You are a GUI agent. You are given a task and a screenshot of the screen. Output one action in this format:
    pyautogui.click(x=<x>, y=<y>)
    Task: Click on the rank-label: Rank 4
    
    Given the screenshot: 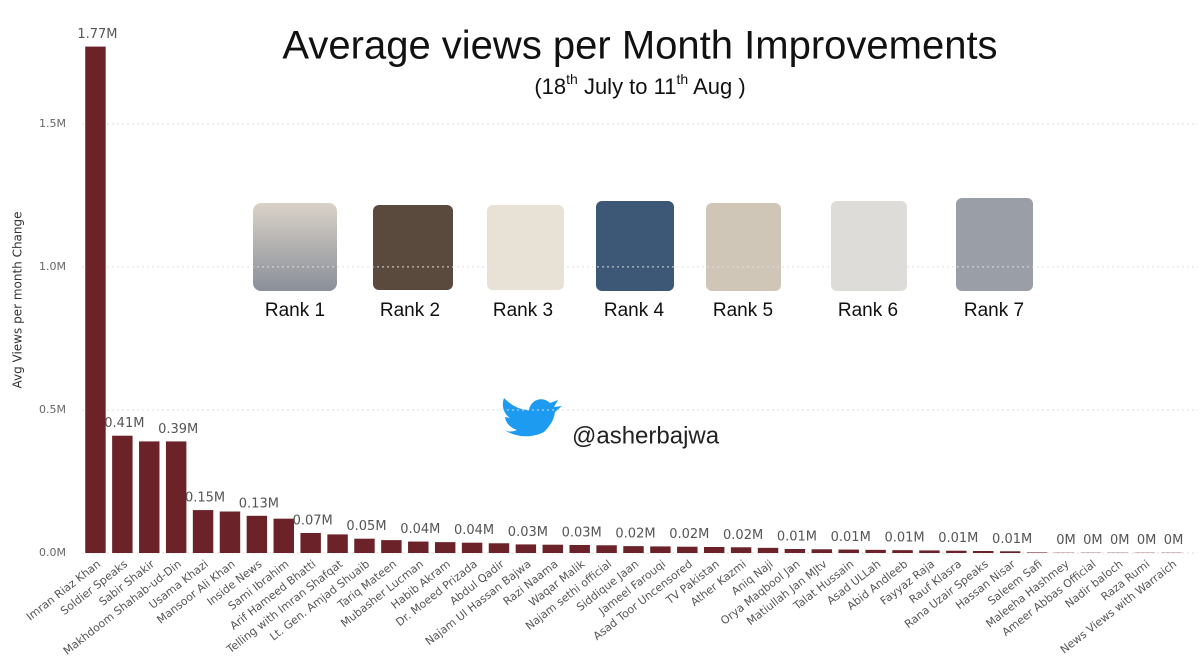 What is the action you would take?
    pyautogui.click(x=634, y=310)
    